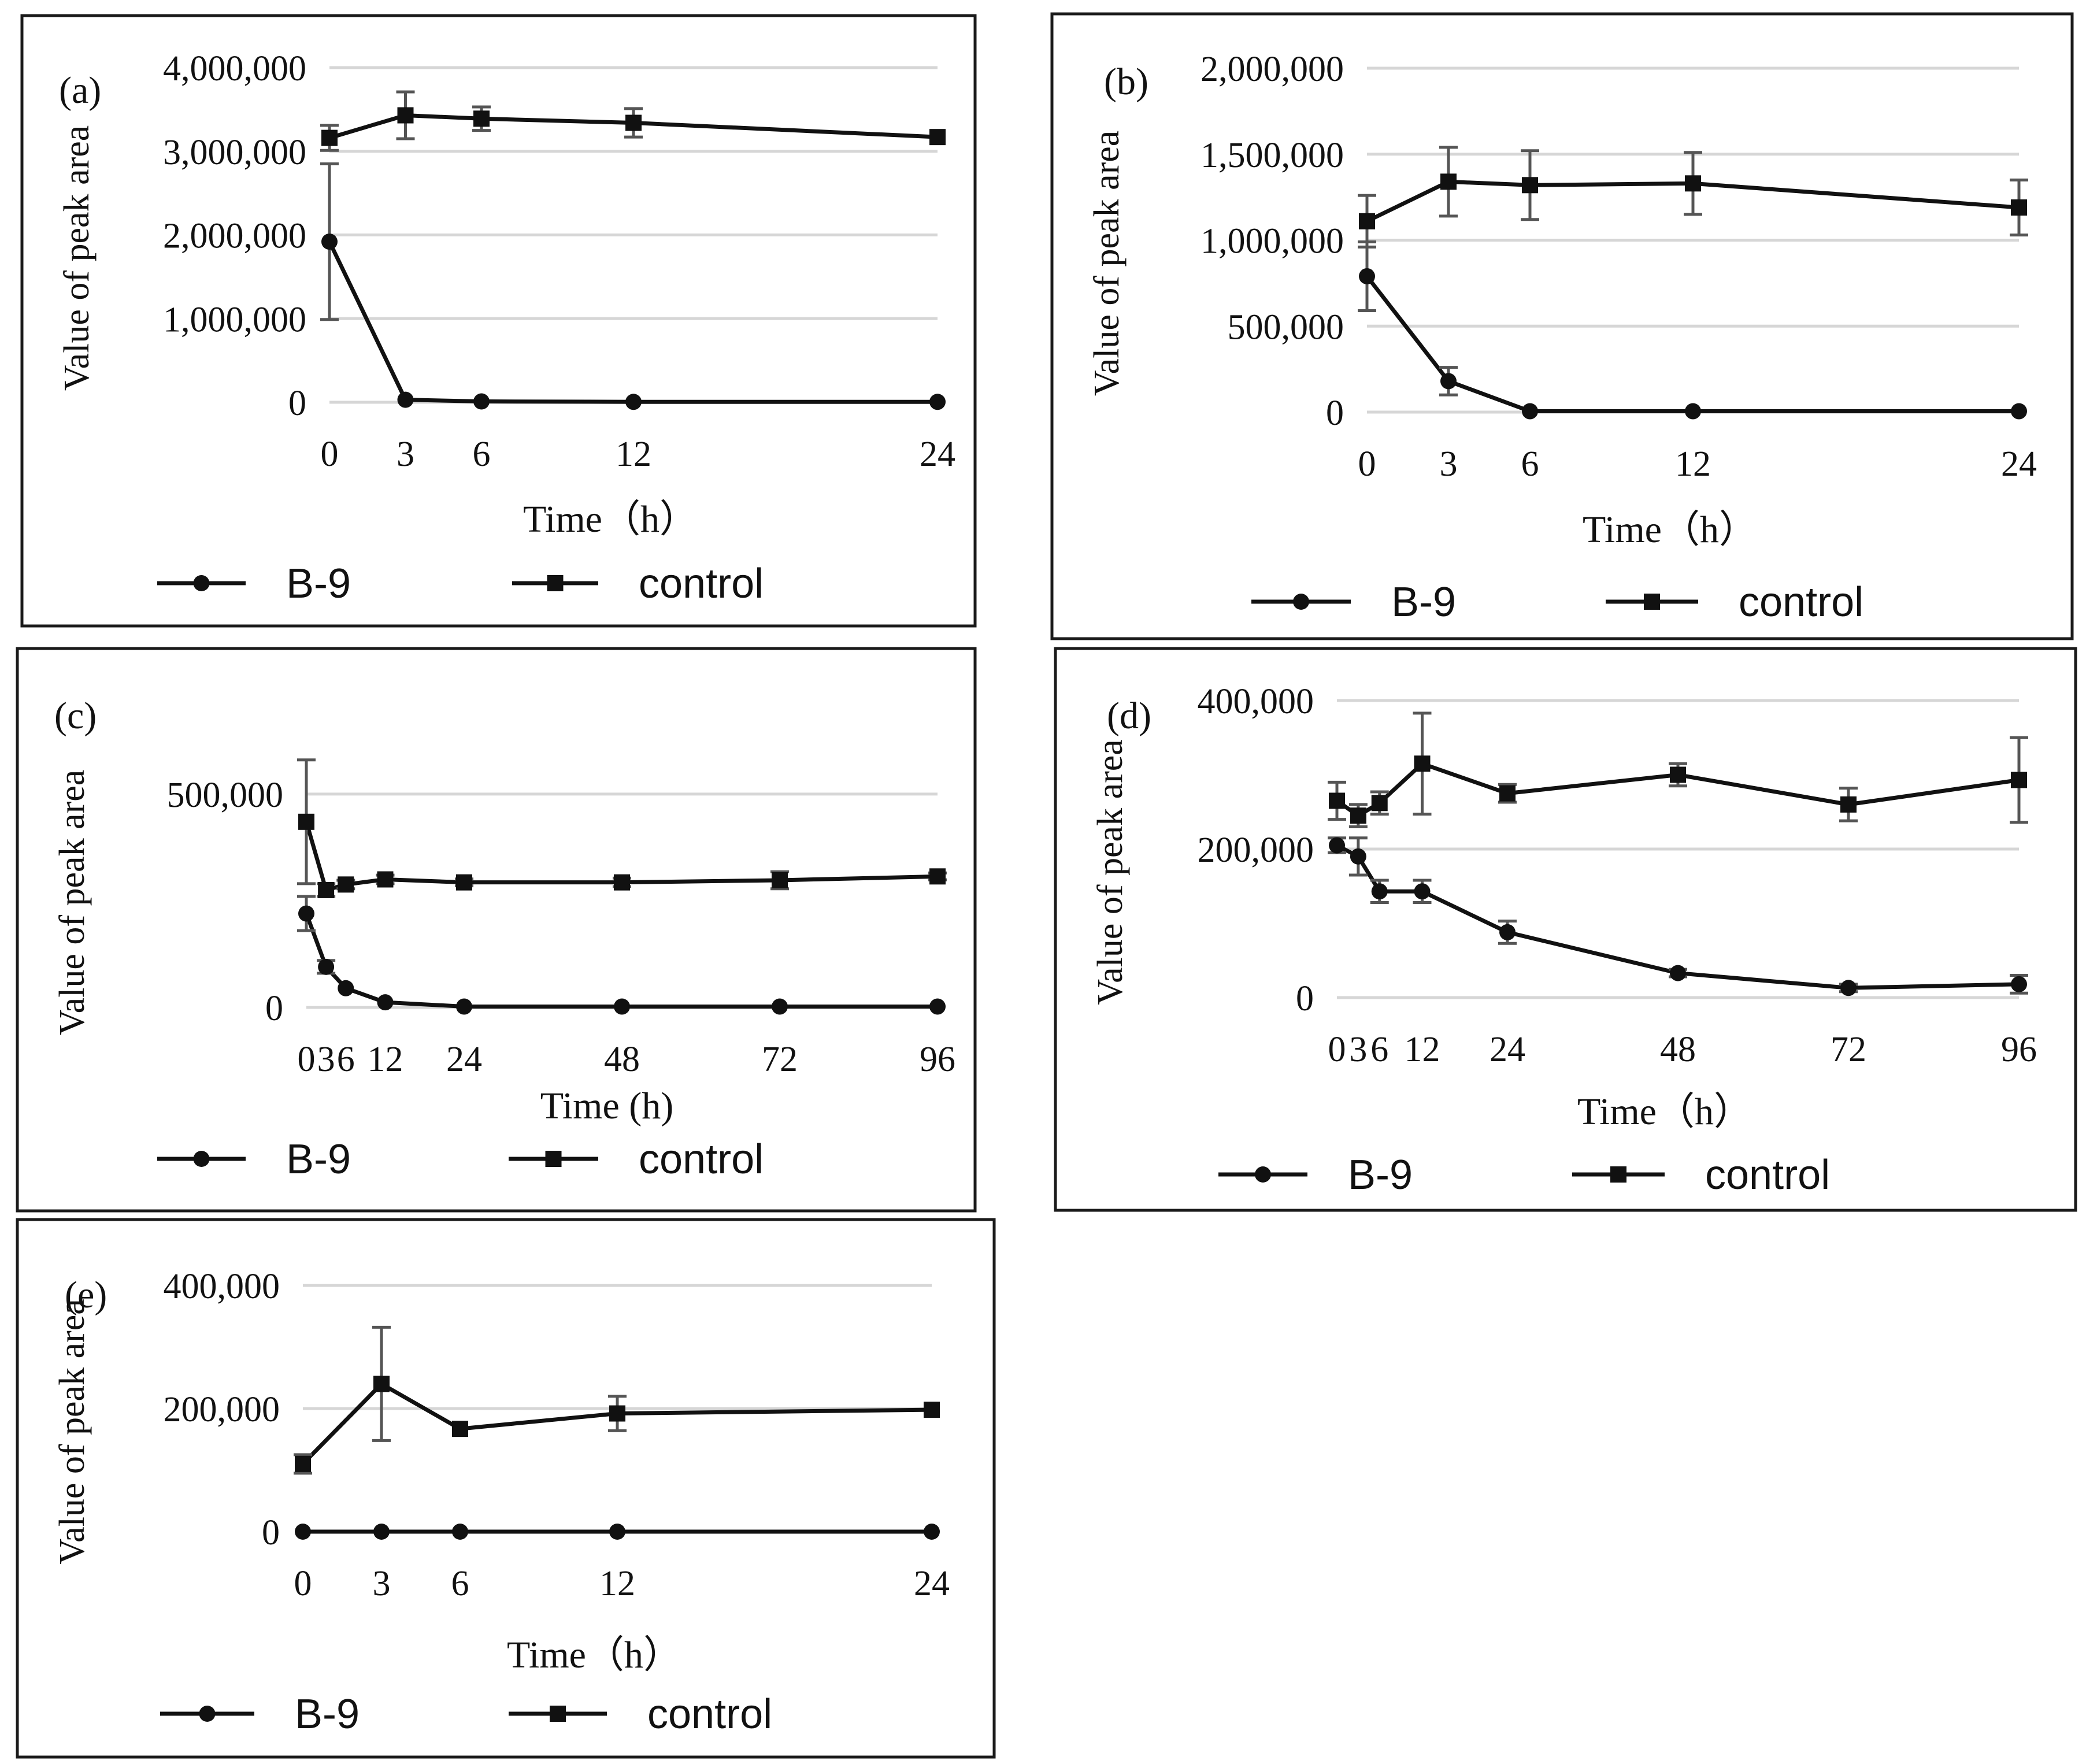 The height and width of the screenshot is (1764, 2086). What do you see at coordinates (1678, 1049) in the screenshot?
I see `x-tick-label: 48` at bounding box center [1678, 1049].